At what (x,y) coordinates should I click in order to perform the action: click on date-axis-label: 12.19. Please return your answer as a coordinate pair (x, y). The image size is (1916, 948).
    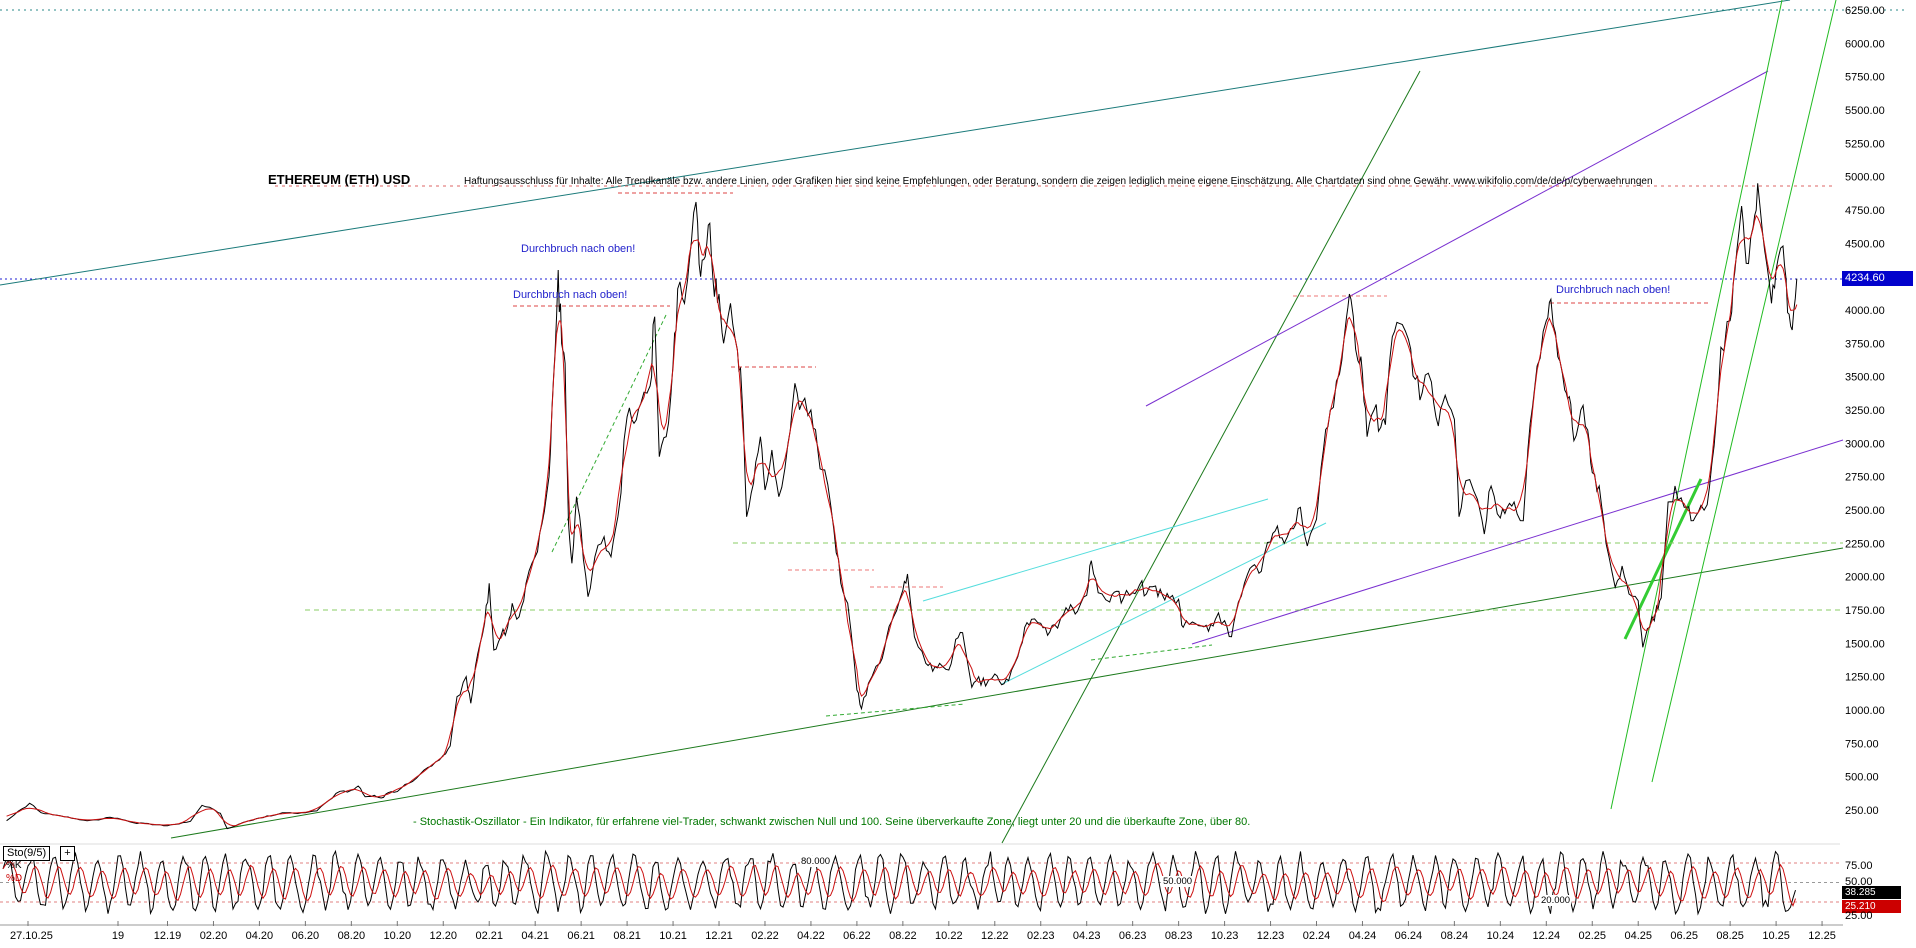
    Looking at the image, I should click on (168, 936).